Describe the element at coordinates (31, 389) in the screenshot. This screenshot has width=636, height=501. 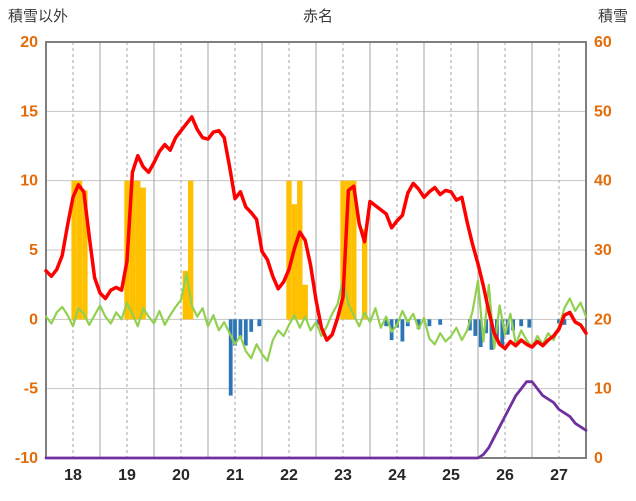
I see `left-axis-tick-label: -5` at that location.